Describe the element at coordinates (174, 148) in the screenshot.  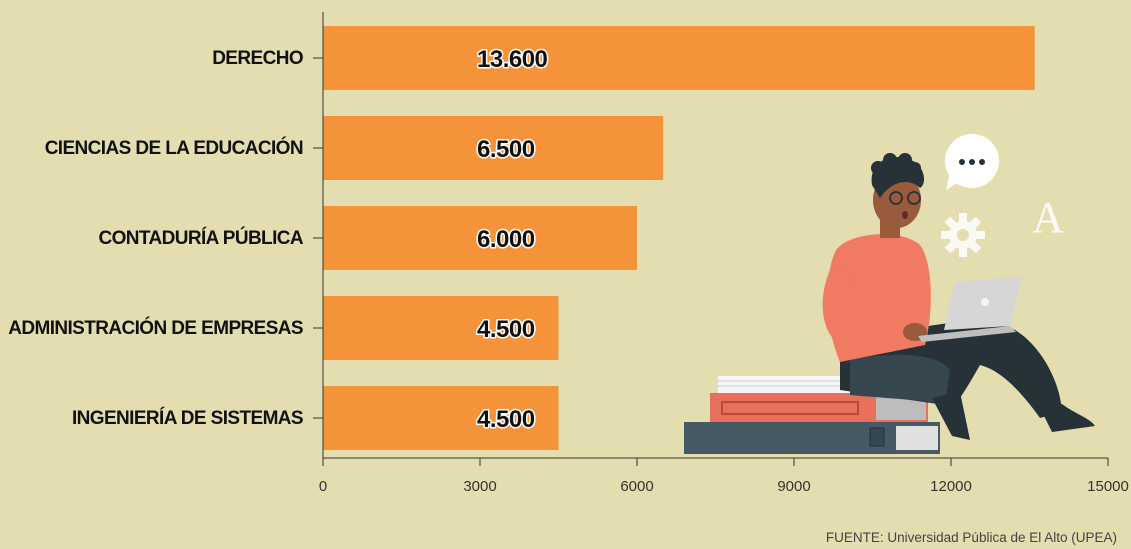
I see `category-label-1: CIENCIAS DE LA EDUCACIÓN` at that location.